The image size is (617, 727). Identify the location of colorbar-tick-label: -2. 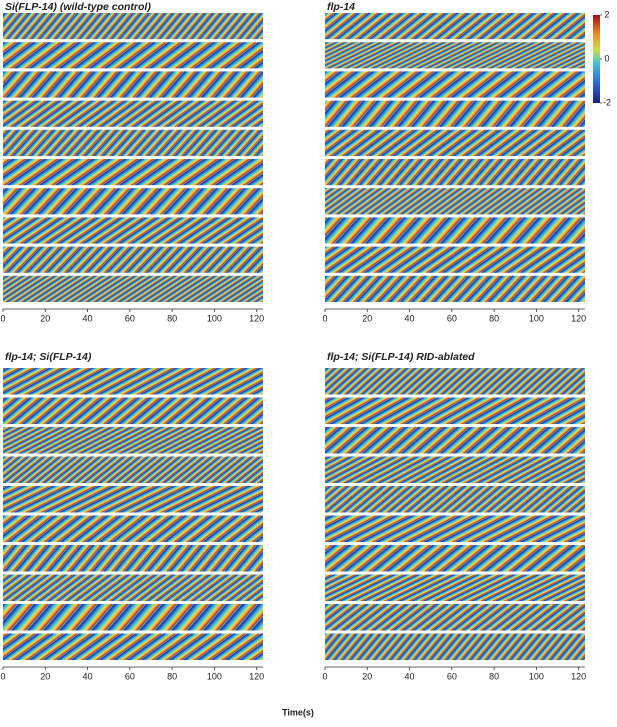
(607, 102).